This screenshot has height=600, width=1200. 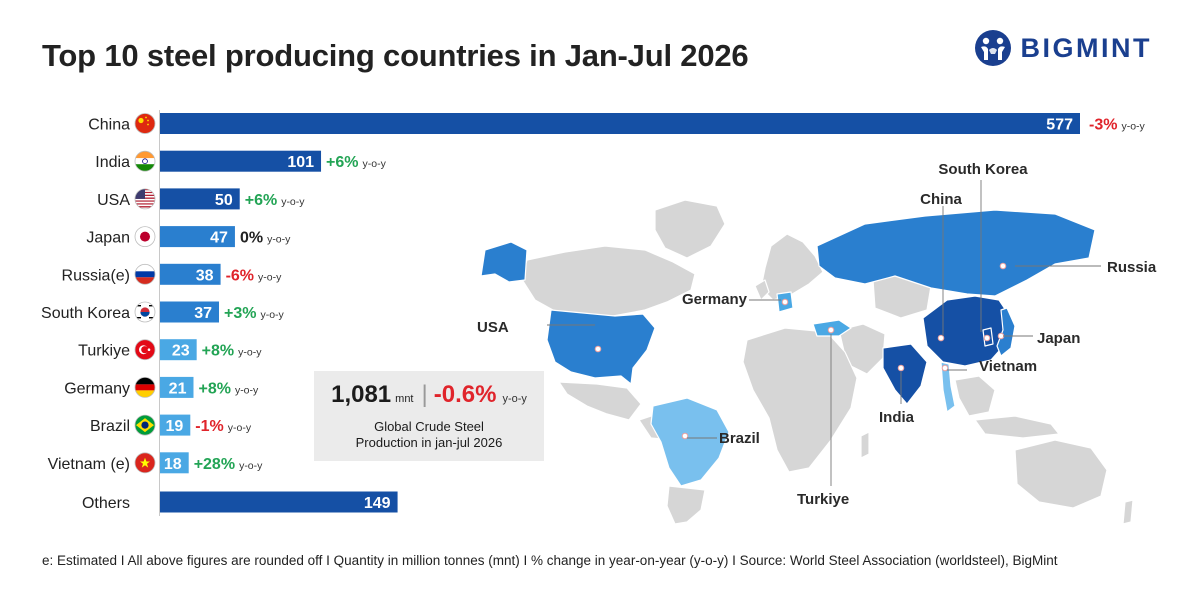 What do you see at coordinates (375, 164) in the screenshot?
I see `change-suffix-india: y-o-y` at bounding box center [375, 164].